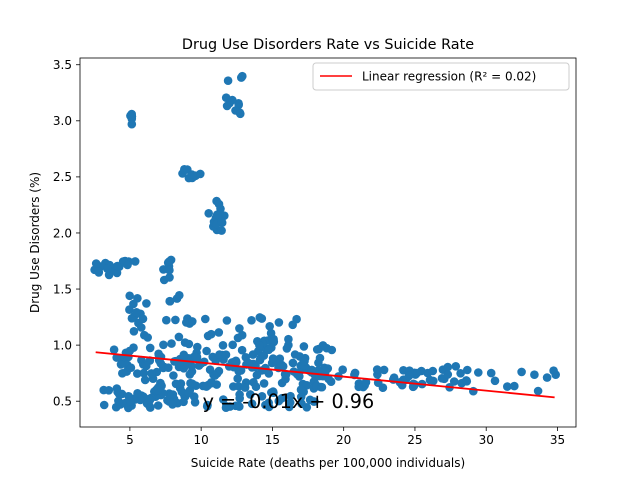  I want to click on x-tick-label: 10, so click(201, 440).